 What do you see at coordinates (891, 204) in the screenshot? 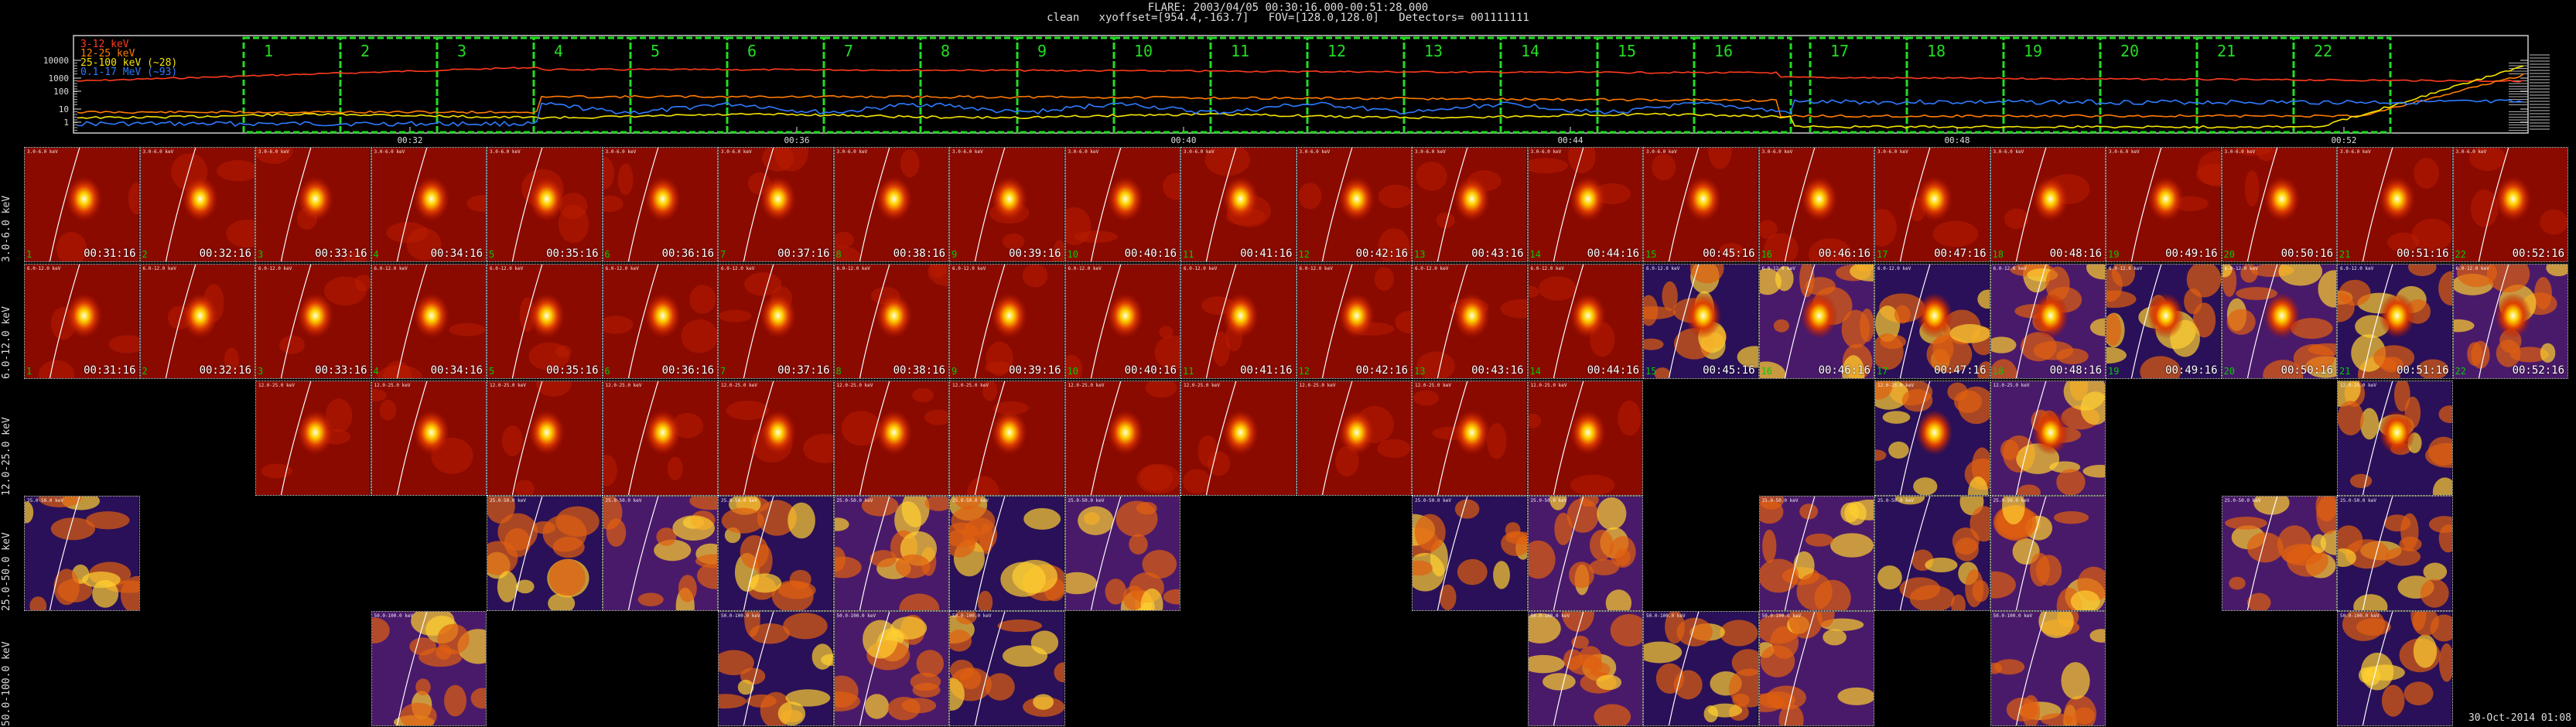
I see `image-tile: 3.0-6.0 keV 00:38:16 8` at bounding box center [891, 204].